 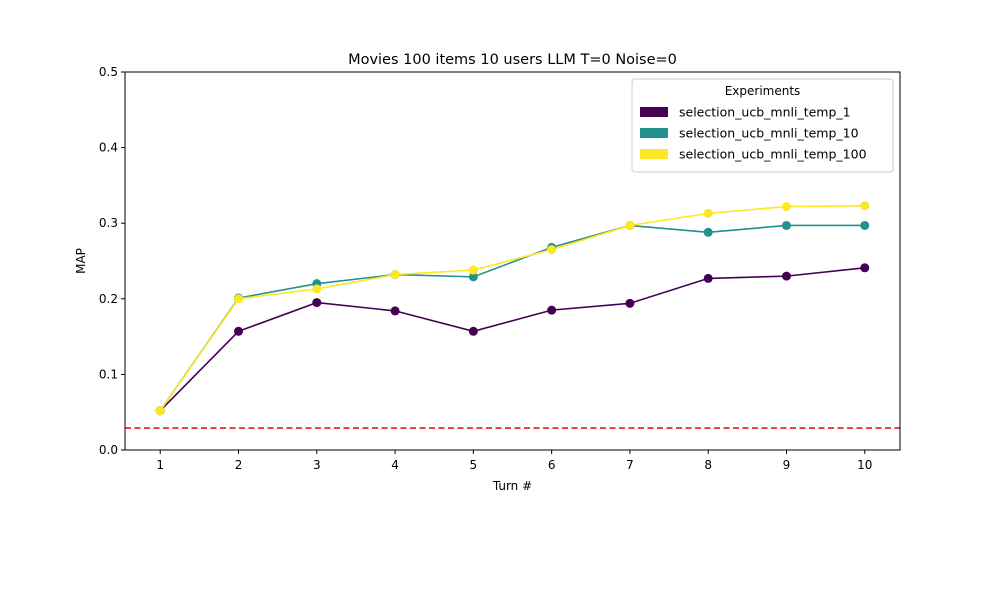 What do you see at coordinates (108, 148) in the screenshot?
I see `y-tick-label: 0.4` at bounding box center [108, 148].